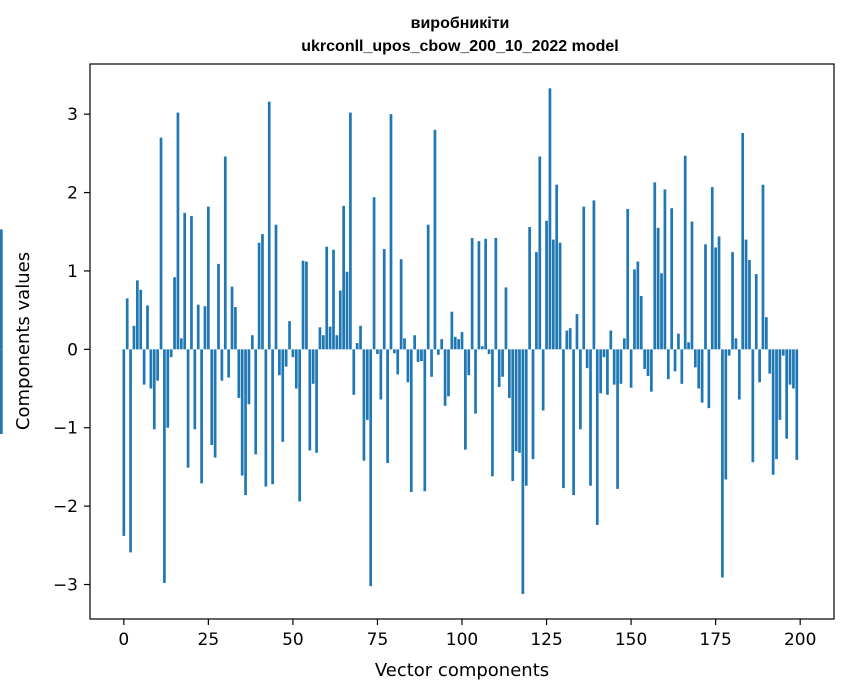 Image resolution: width=847 pixels, height=696 pixels. I want to click on y-tick-label: −3, so click(65, 586).